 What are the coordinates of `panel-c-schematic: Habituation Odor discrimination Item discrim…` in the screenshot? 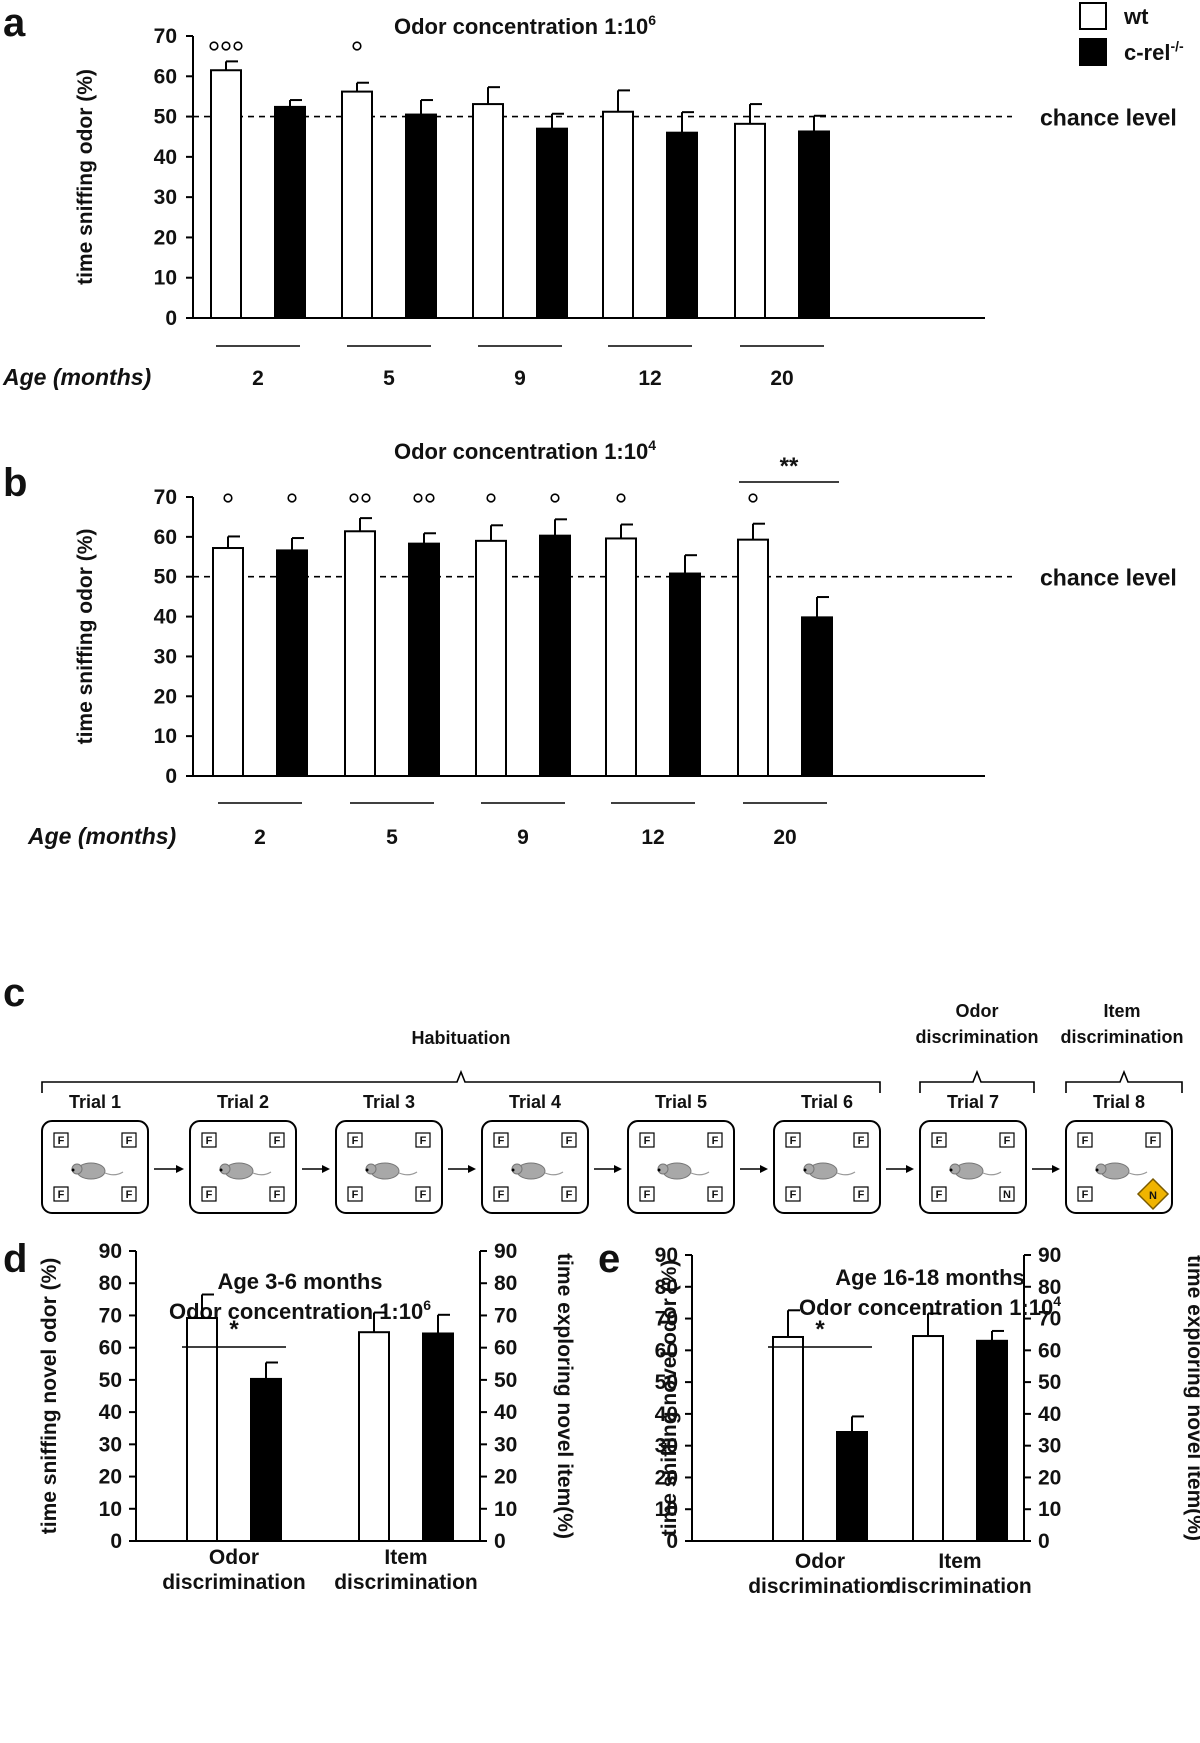 It's located at (612, 1107).